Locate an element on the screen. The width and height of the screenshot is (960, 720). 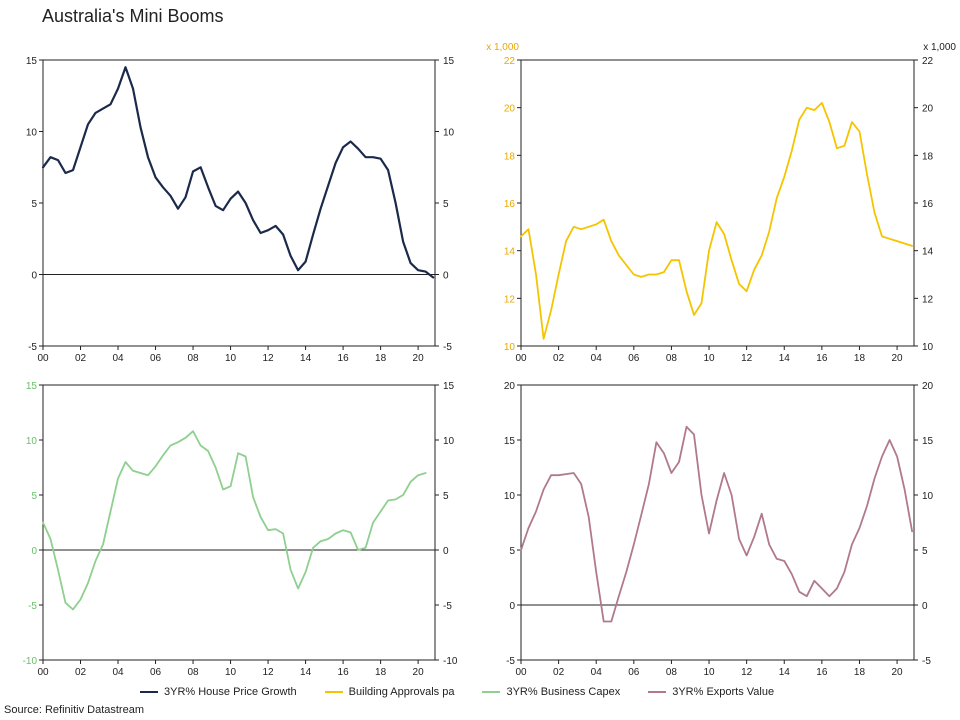
x-tick-label-building-approvals: 08 is located at coordinates (672, 358).